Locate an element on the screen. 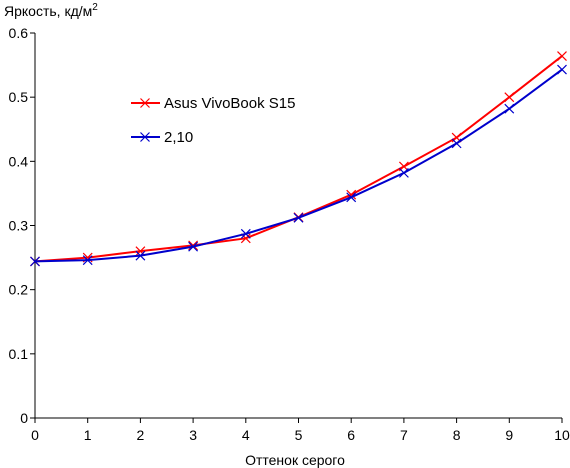 The image size is (570, 468). x-tick-label: 8 is located at coordinates (457, 435).